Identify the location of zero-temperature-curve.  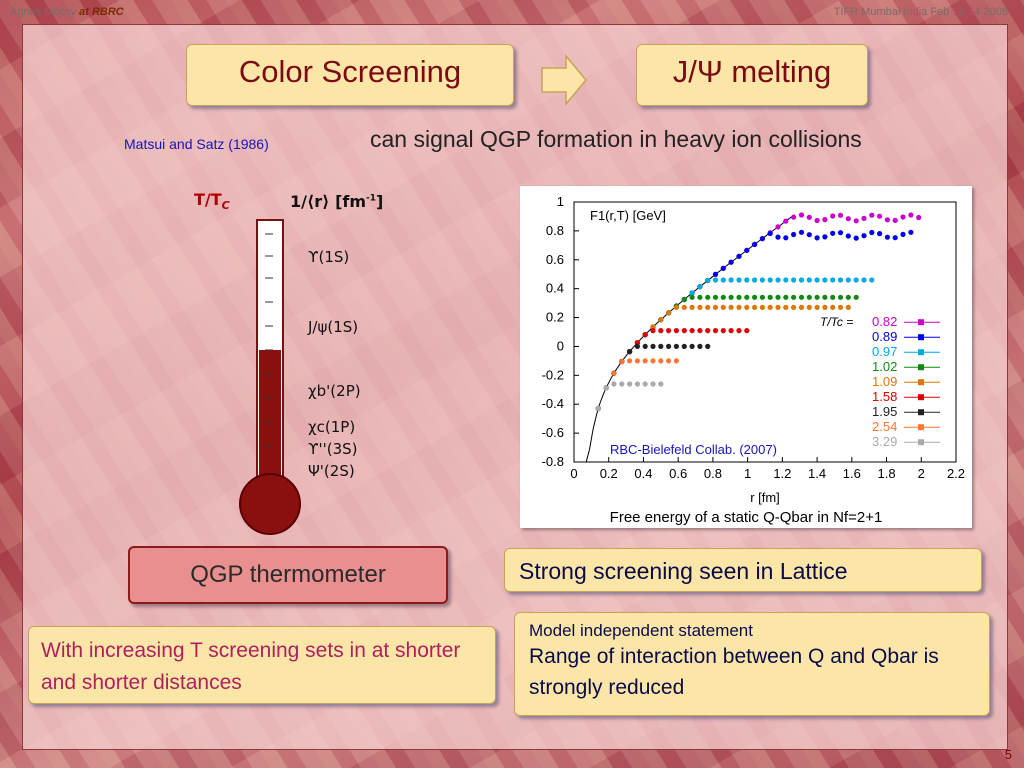
(690, 338).